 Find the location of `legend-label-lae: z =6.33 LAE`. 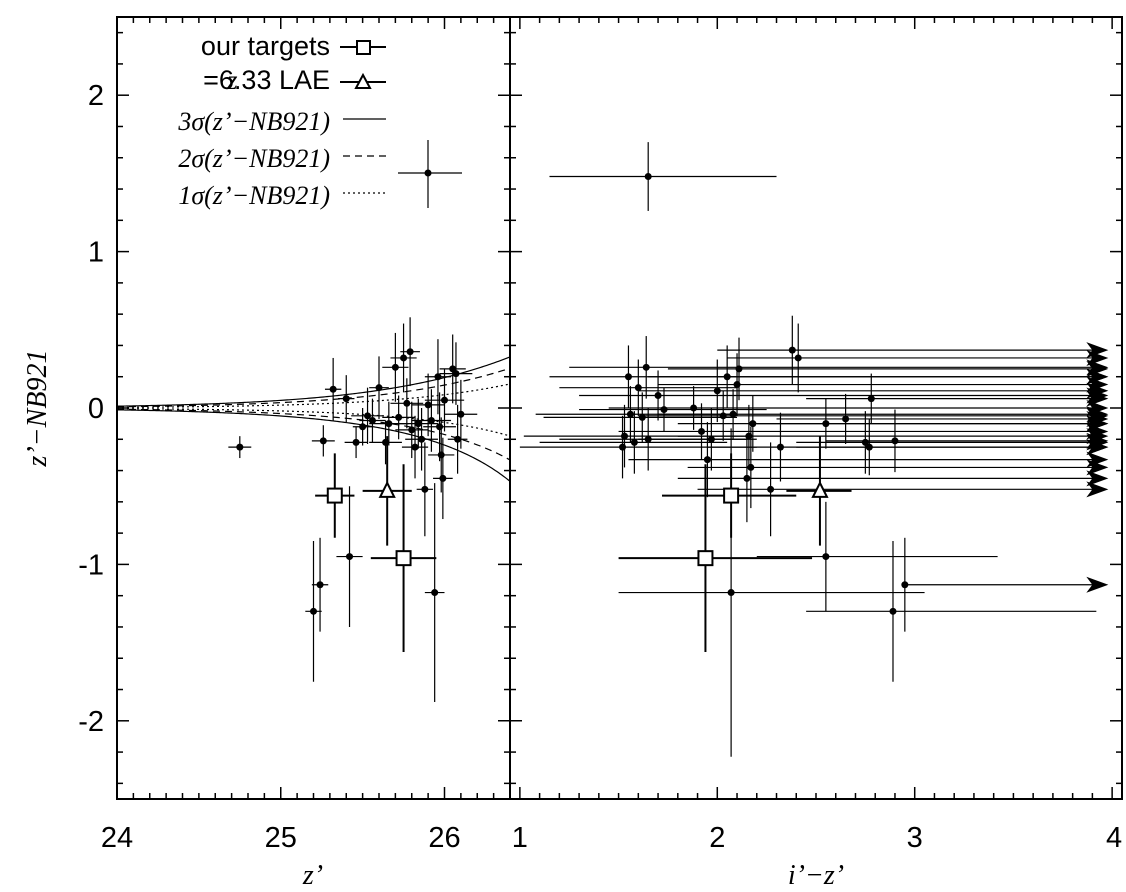

legend-label-lae: z =6.33 LAE is located at coordinates (266, 80).